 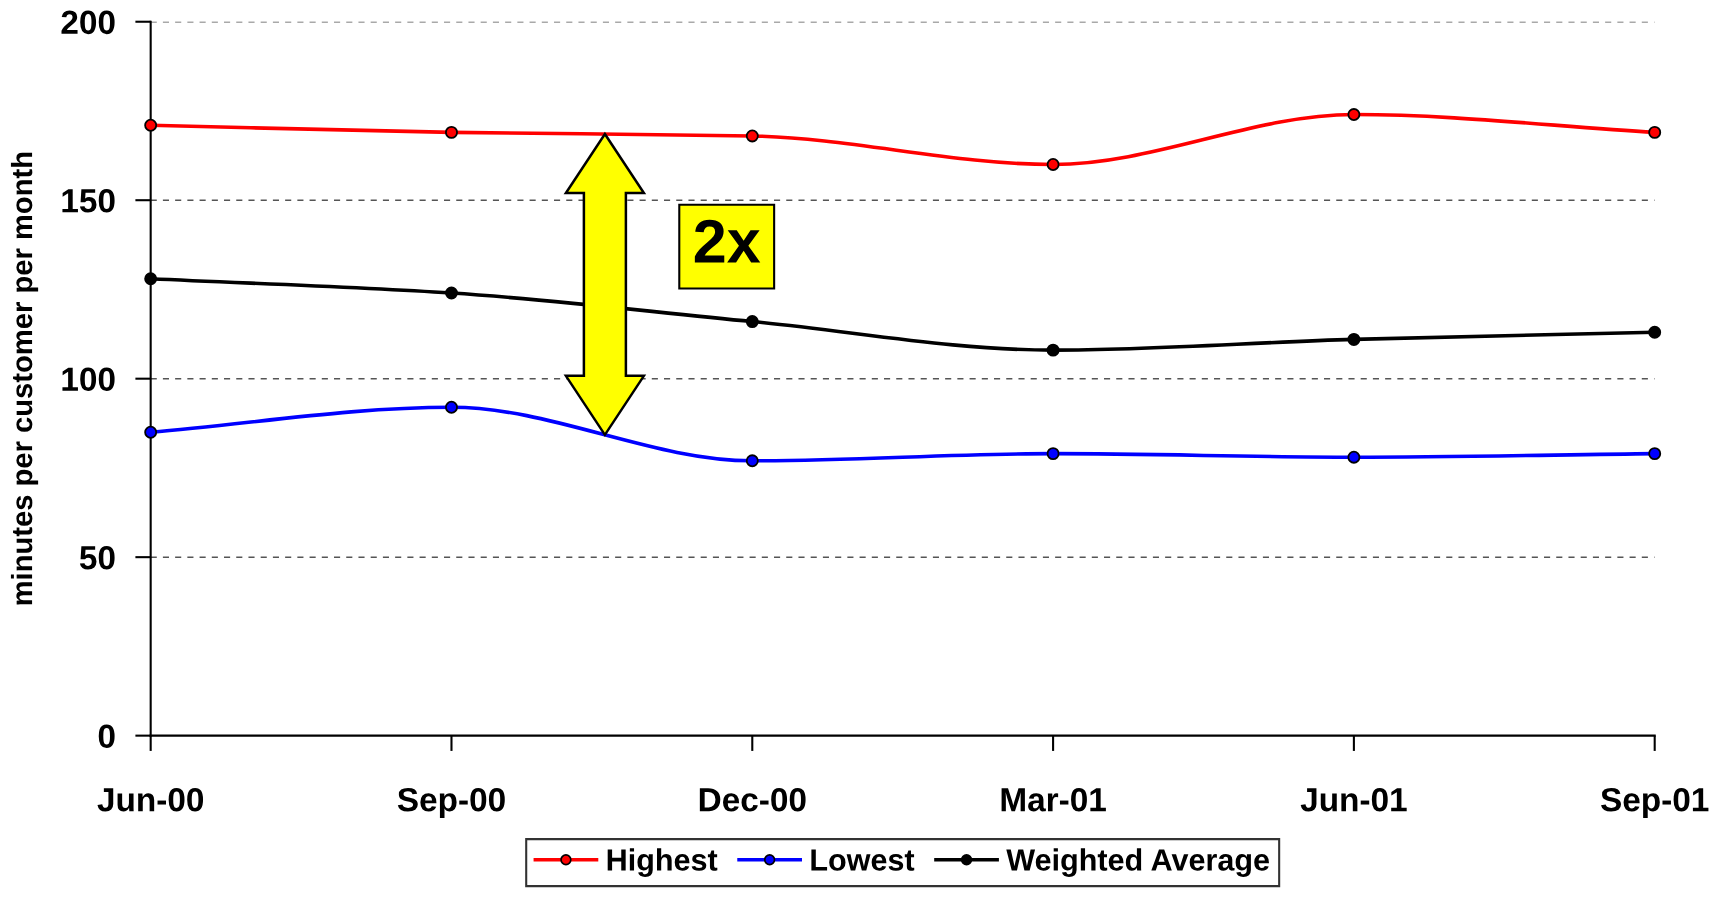 What do you see at coordinates (1655, 803) in the screenshot?
I see `x-tick-label: Sep-01` at bounding box center [1655, 803].